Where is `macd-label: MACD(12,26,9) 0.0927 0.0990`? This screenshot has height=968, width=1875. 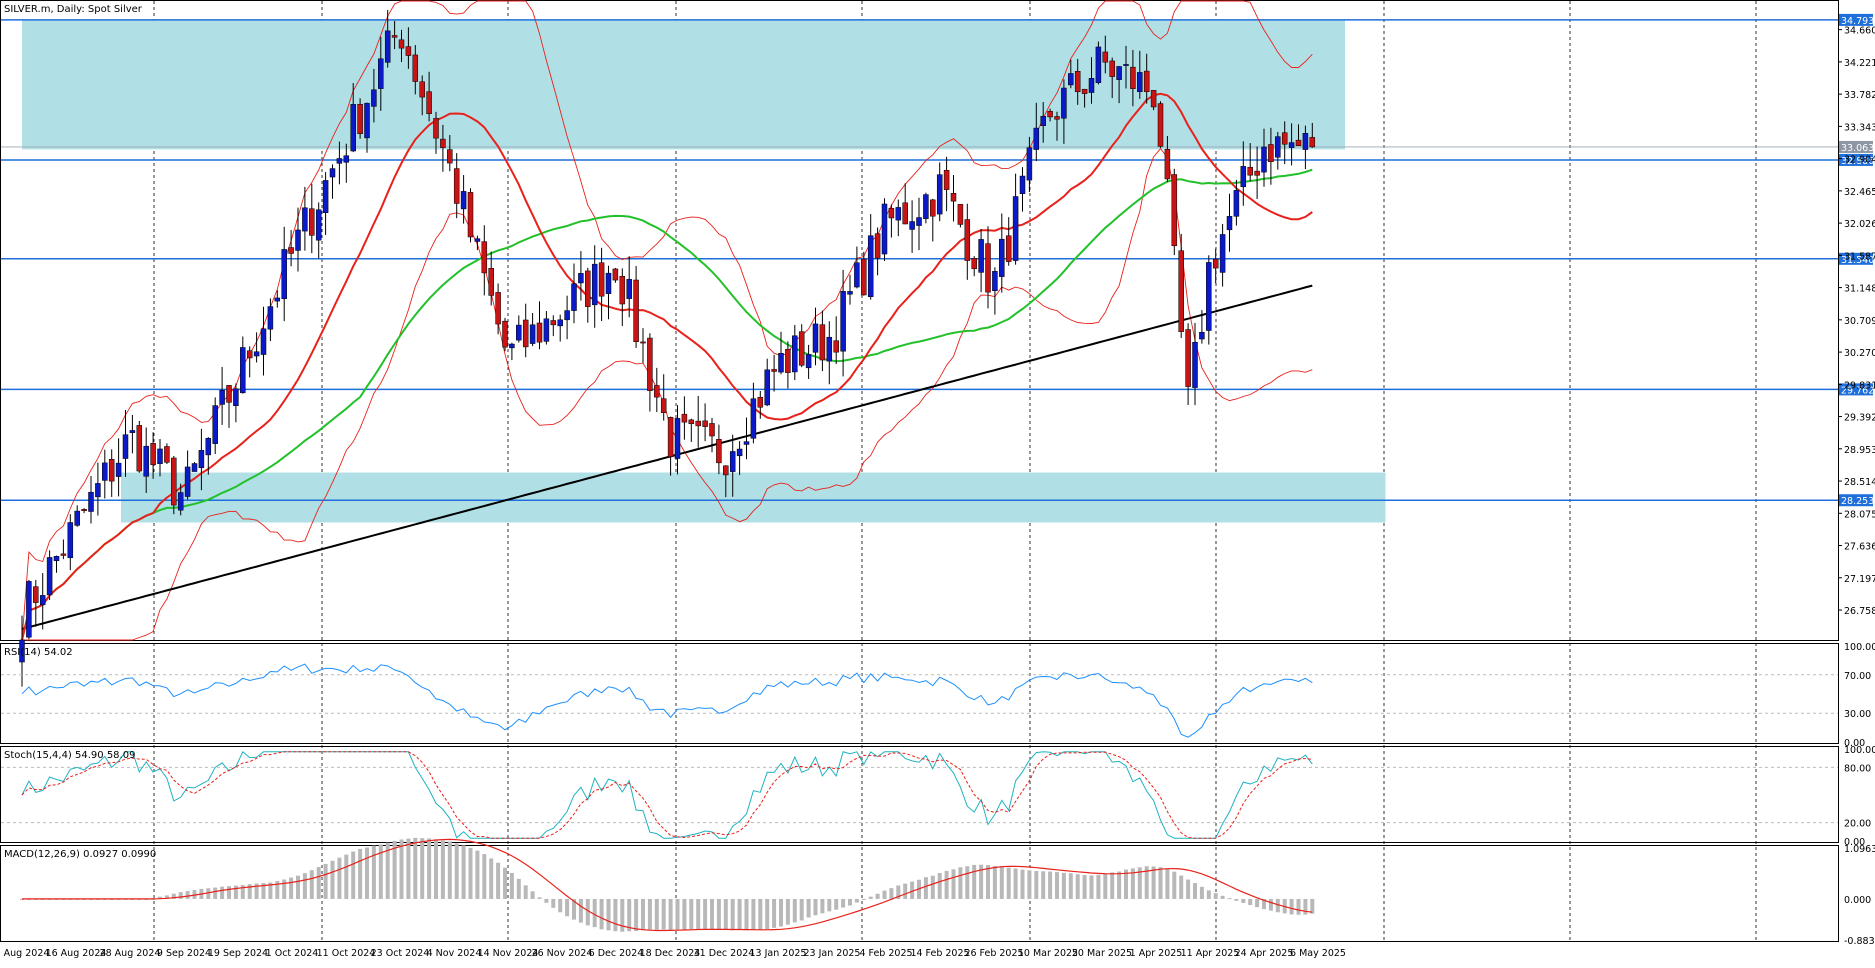 macd-label: MACD(12,26,9) 0.0927 0.0990 is located at coordinates (80, 854).